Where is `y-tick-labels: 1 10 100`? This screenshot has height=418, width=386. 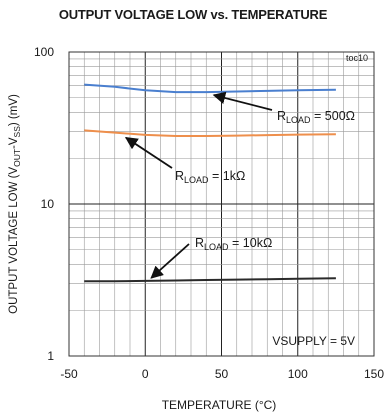 y-tick-labels: 1 10 100 is located at coordinates (44, 204).